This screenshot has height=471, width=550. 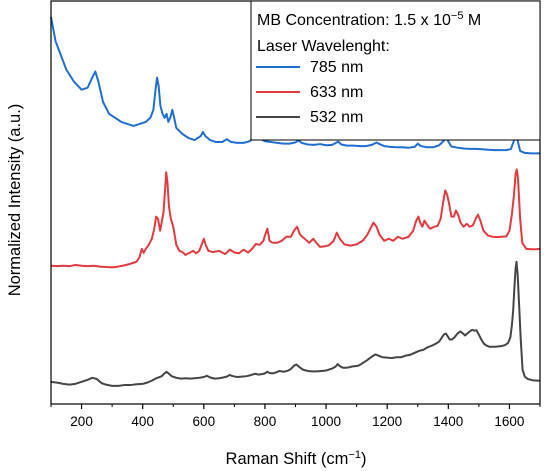 What do you see at coordinates (265, 421) in the screenshot?
I see `x-tick-label: 800` at bounding box center [265, 421].